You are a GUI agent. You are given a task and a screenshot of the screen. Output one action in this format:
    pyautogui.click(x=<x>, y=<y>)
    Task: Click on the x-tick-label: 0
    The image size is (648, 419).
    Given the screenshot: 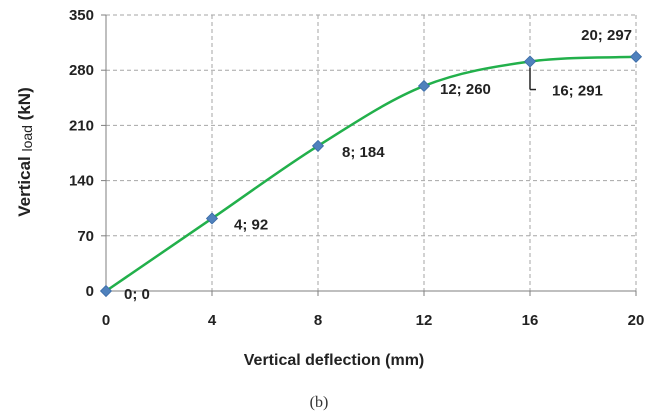 What is the action you would take?
    pyautogui.click(x=106, y=320)
    